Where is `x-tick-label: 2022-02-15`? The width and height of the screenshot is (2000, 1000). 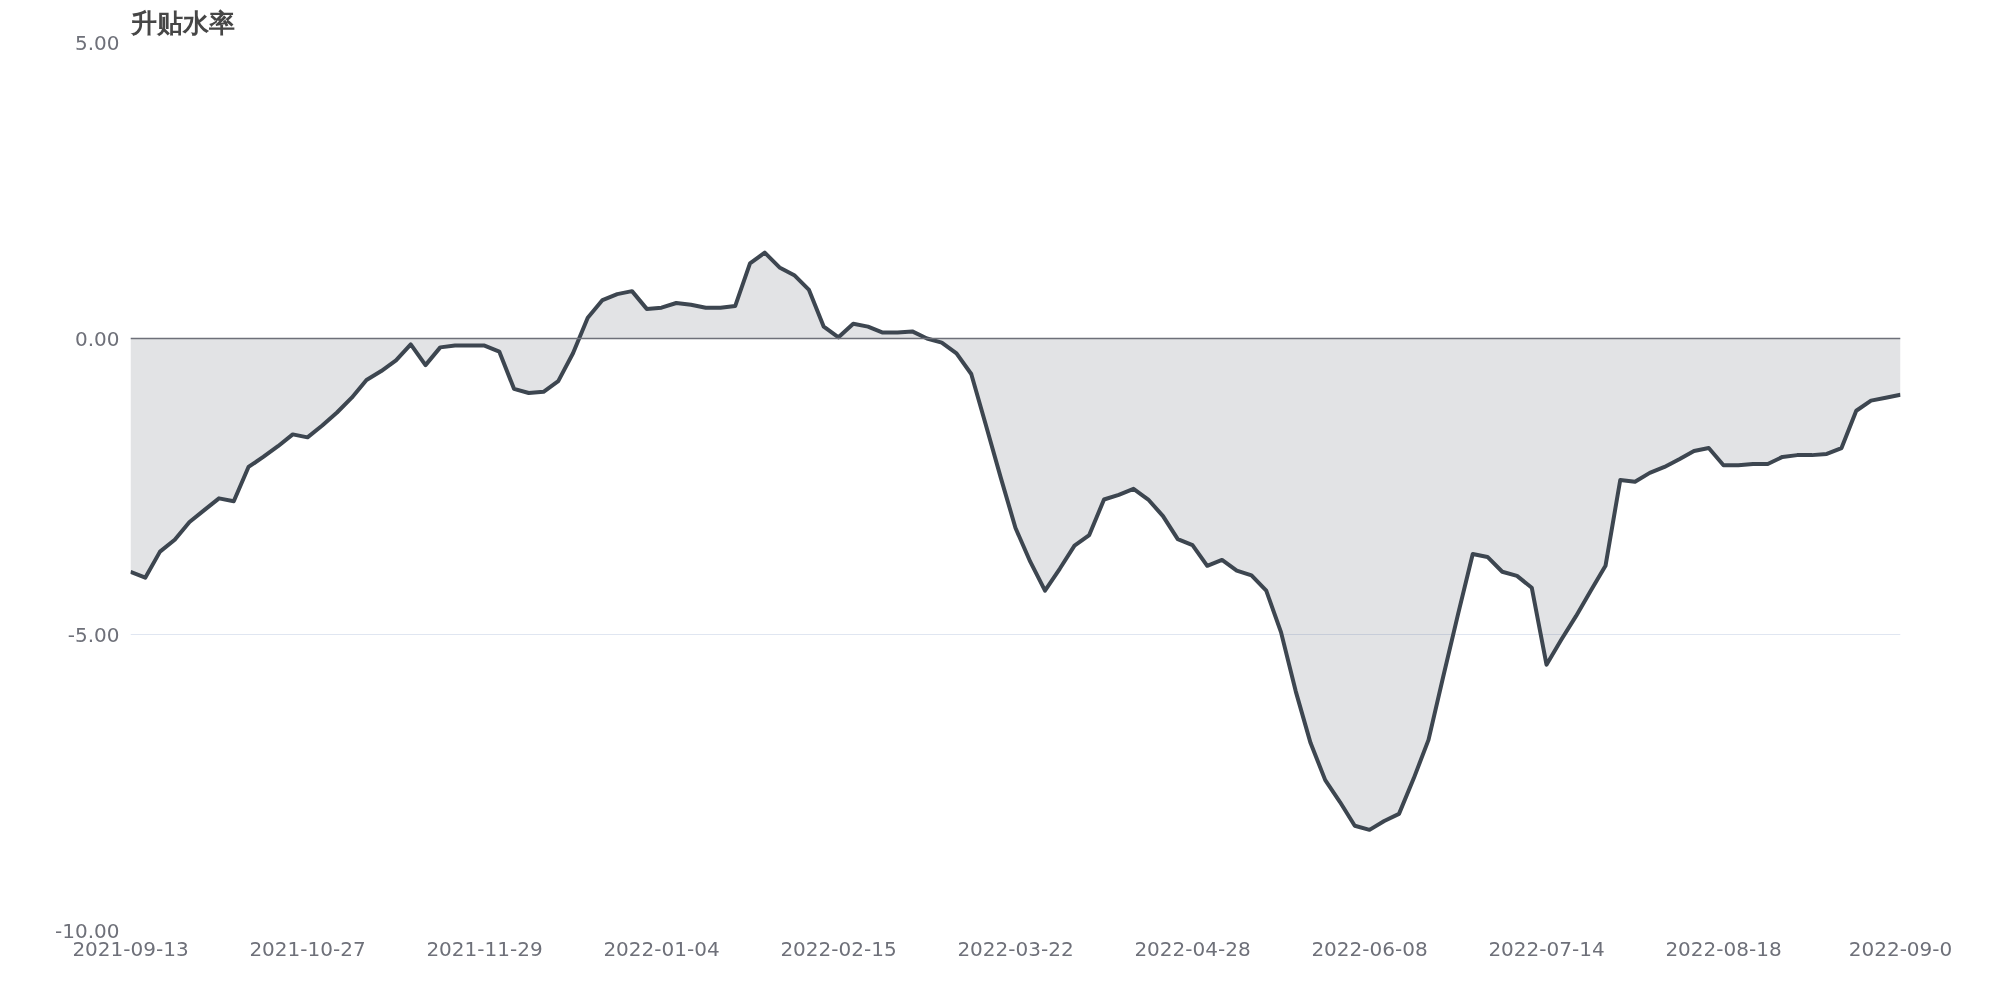 x-tick-label: 2022-02-15 is located at coordinates (838, 948).